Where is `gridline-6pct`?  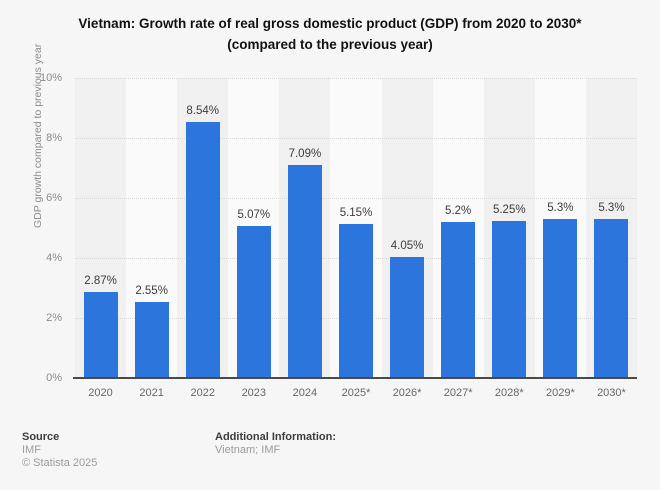 gridline-6pct is located at coordinates (356, 198).